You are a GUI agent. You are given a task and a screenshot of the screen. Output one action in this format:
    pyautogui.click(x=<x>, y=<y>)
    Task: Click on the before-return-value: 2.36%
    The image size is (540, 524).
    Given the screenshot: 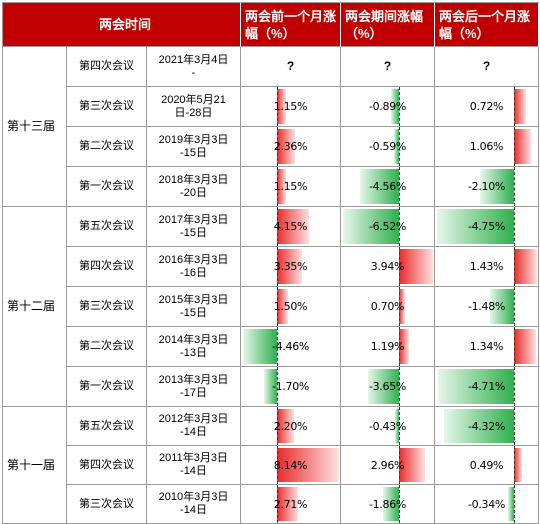 What is the action you would take?
    pyautogui.click(x=290, y=146)
    